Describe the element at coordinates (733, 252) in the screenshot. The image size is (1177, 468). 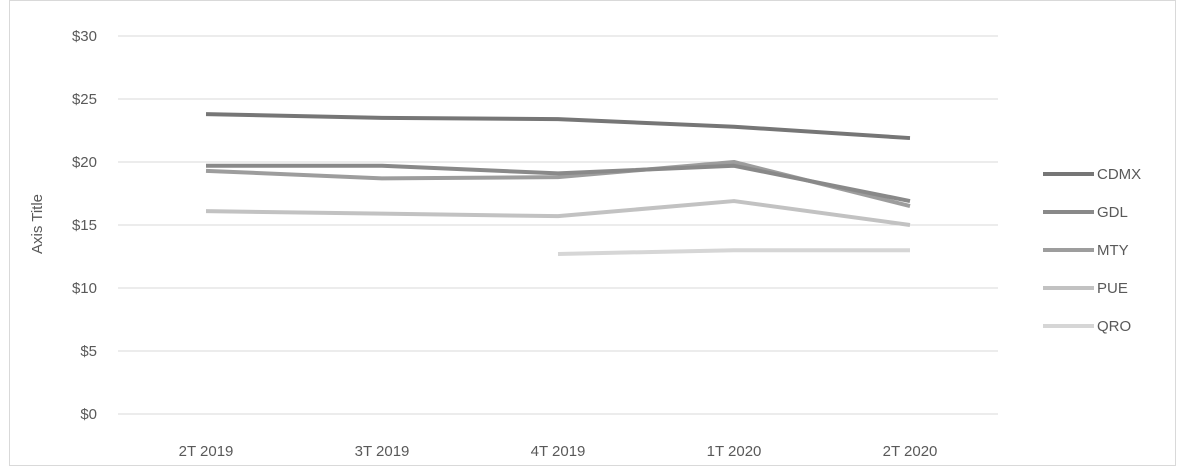
I see `series-line-qro` at that location.